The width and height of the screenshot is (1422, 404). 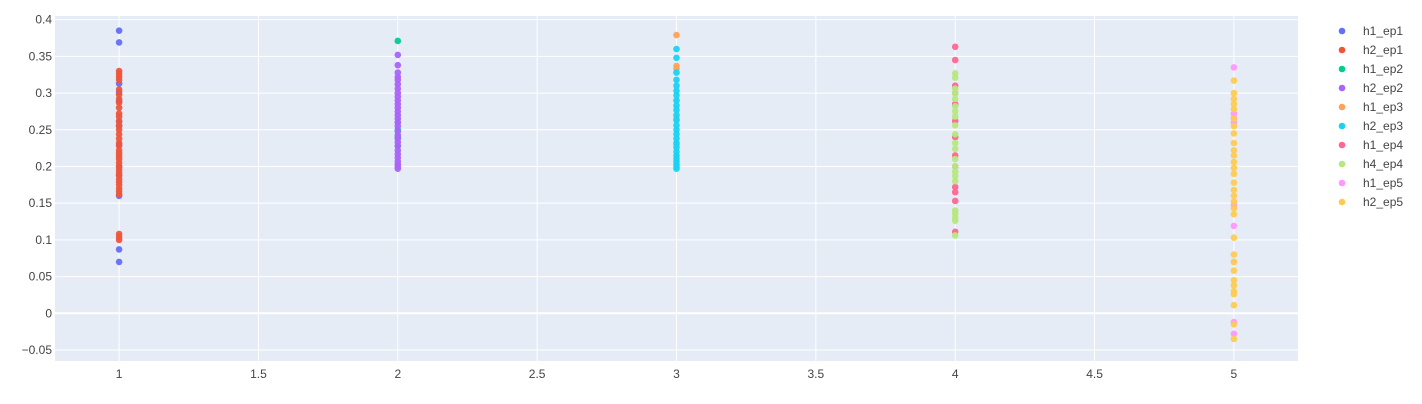 What do you see at coordinates (1383, 126) in the screenshot?
I see `legend-label: h2_ep3` at bounding box center [1383, 126].